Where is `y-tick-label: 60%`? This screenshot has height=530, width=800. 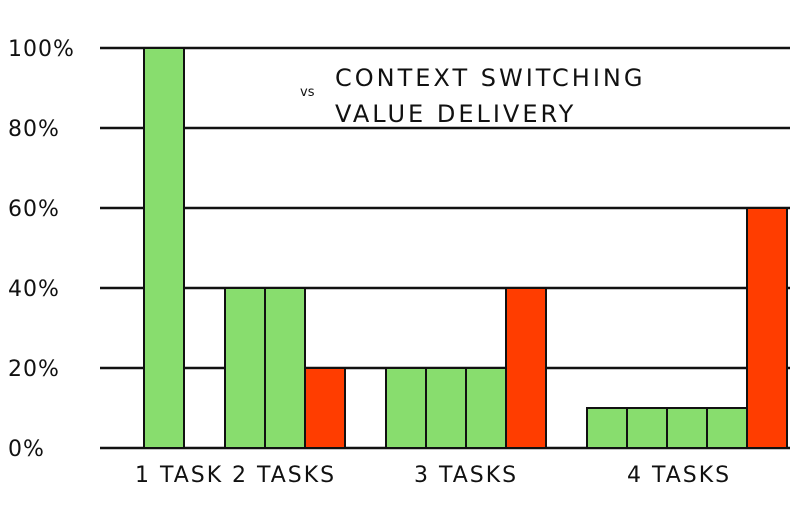
y-tick-label: 60% is located at coordinates (34, 209).